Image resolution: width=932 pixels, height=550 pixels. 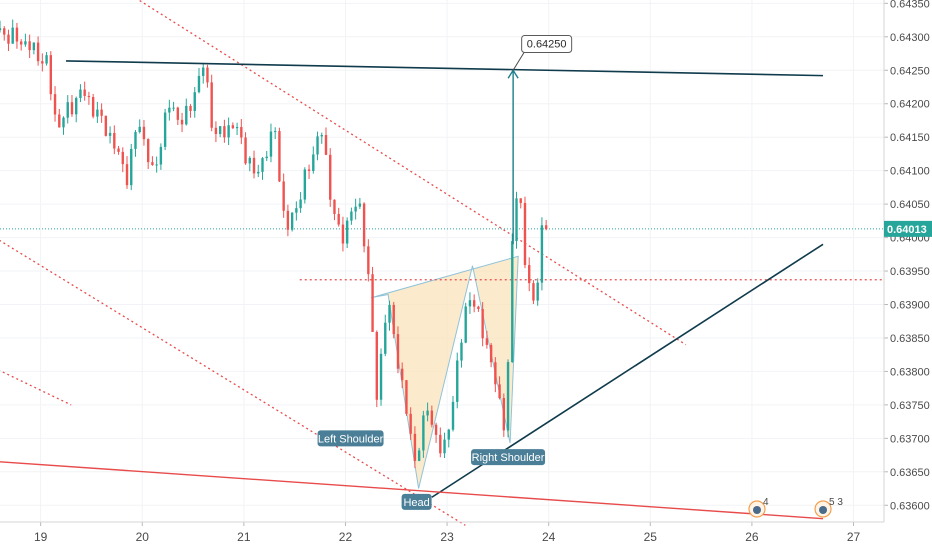 I want to click on event-badge-count-1: 5 3, so click(x=836, y=502).